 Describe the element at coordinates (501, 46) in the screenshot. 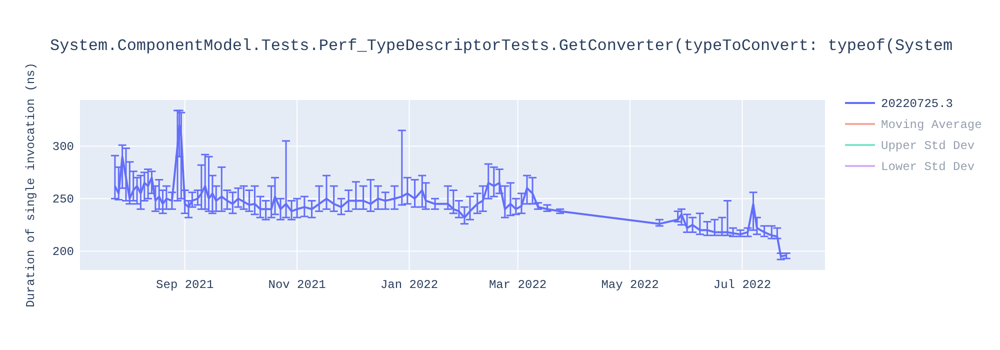

I see `chart-title: System.ComponentModel.Tests.Perf_TypeDescriptorTests.GetConverter(typeToConvert: typeof(System` at that location.